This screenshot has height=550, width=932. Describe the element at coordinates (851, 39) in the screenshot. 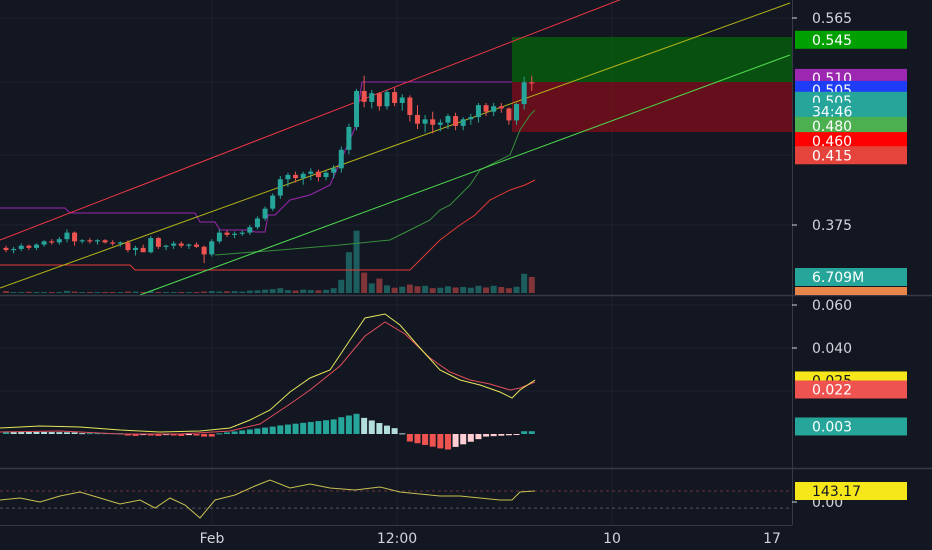

I see `price-tag: 0.545` at that location.